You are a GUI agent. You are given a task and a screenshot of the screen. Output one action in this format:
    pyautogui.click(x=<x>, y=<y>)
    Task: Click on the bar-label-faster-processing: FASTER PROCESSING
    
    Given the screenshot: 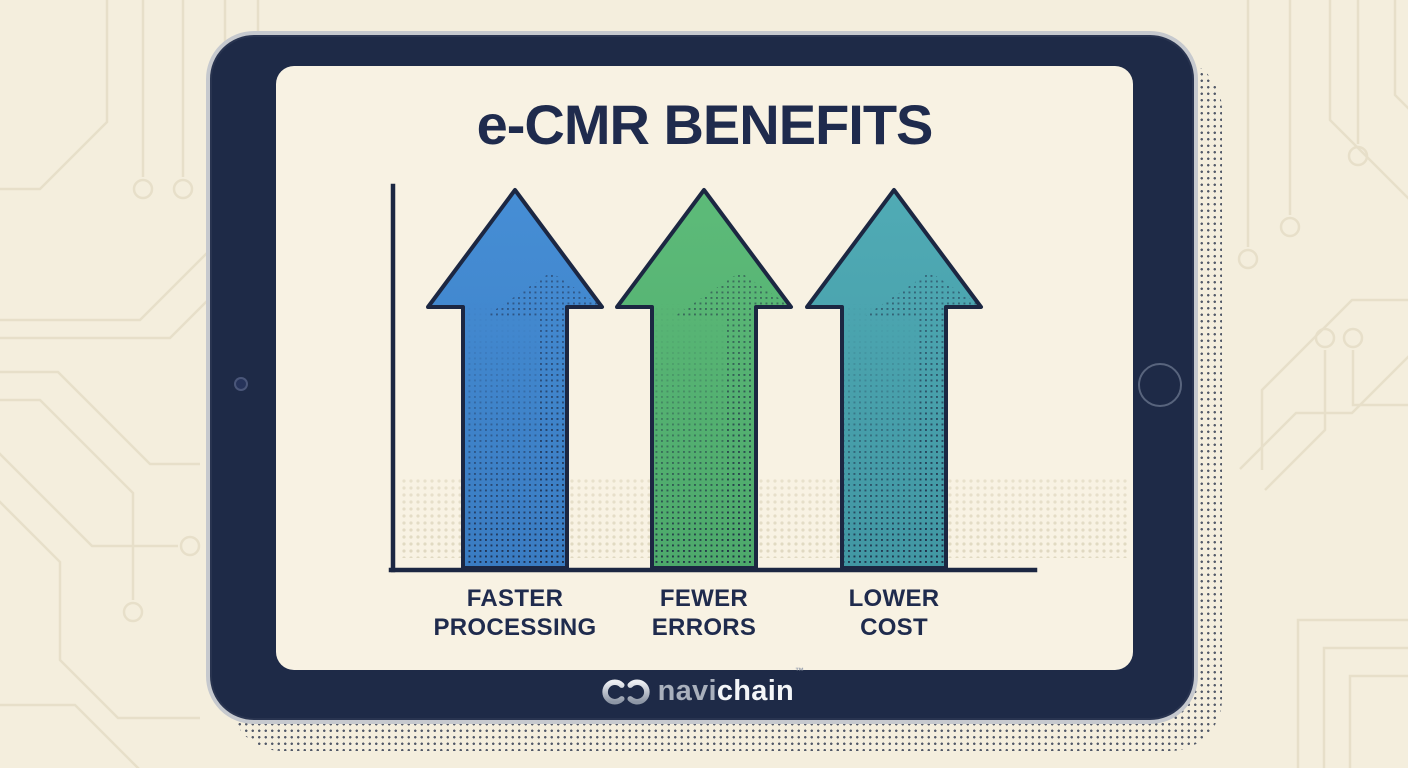 What is the action you would take?
    pyautogui.click(x=515, y=613)
    